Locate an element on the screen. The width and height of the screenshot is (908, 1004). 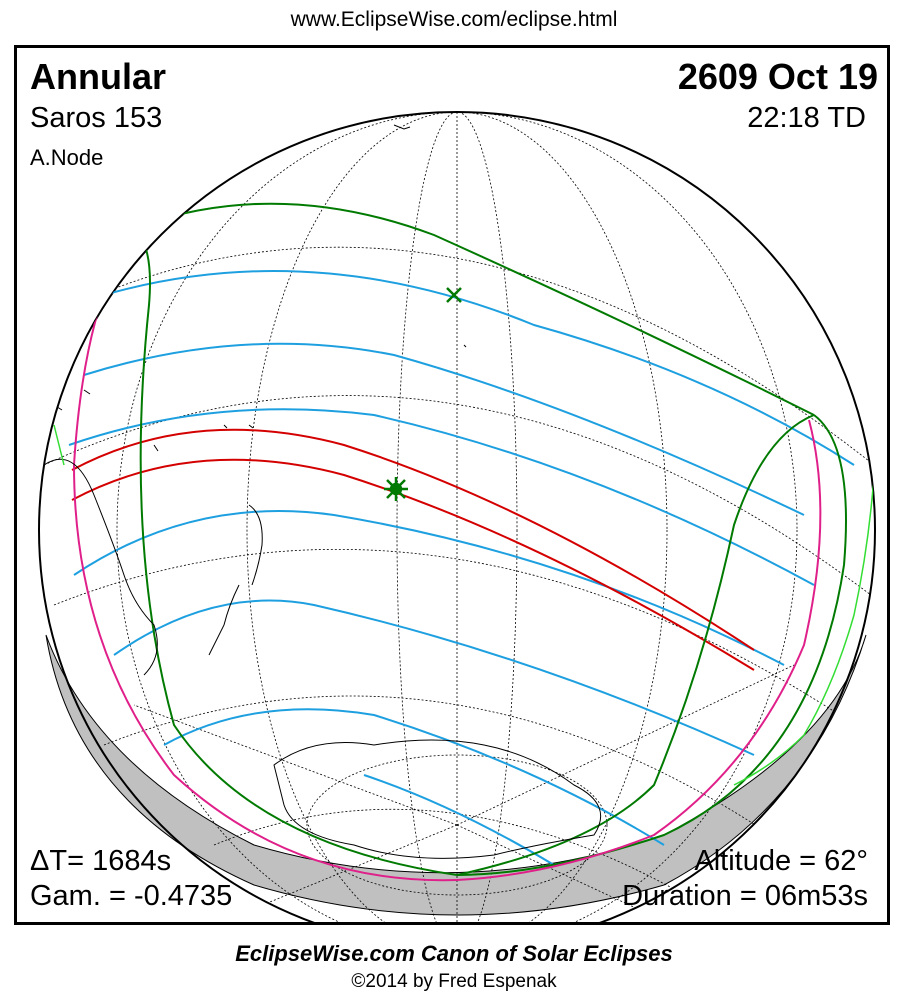
x-marker is located at coordinates (454, 295).